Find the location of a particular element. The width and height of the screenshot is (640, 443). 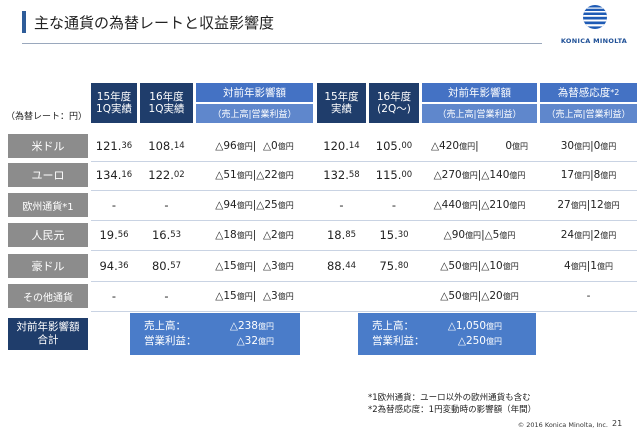

impact2-4-op: |△10 is located at coordinates (490, 266).